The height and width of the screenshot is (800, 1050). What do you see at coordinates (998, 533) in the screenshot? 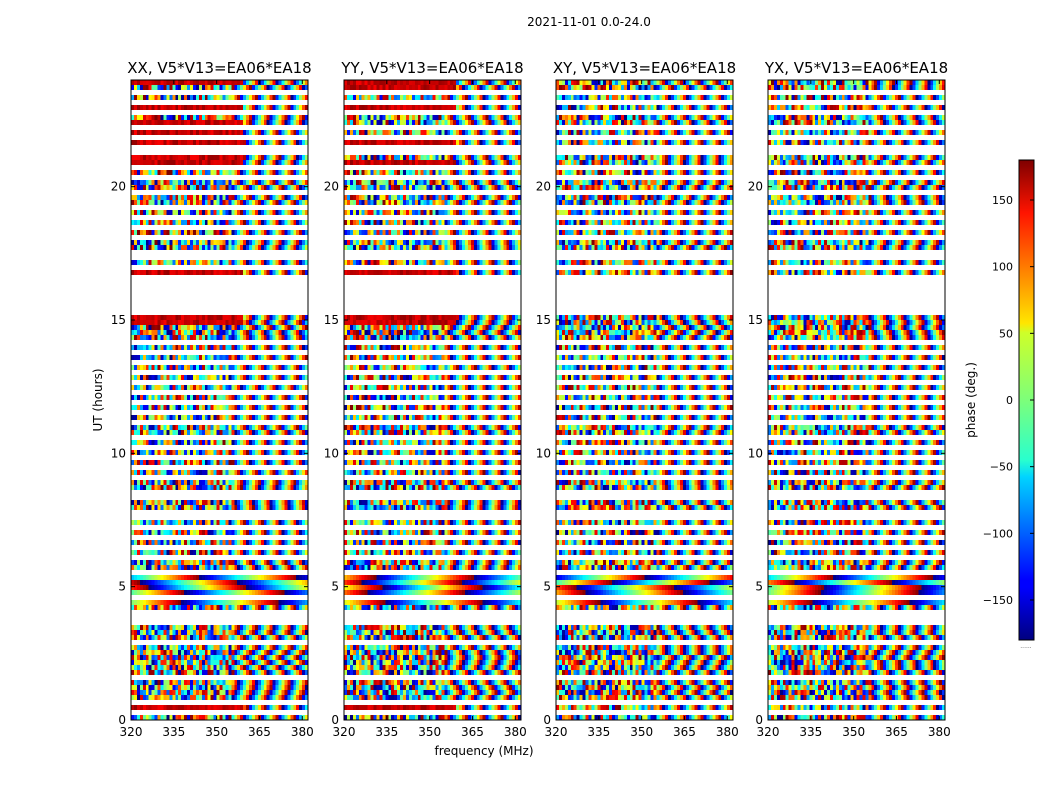
I see `colorbar-tick-label: −100` at bounding box center [998, 533].